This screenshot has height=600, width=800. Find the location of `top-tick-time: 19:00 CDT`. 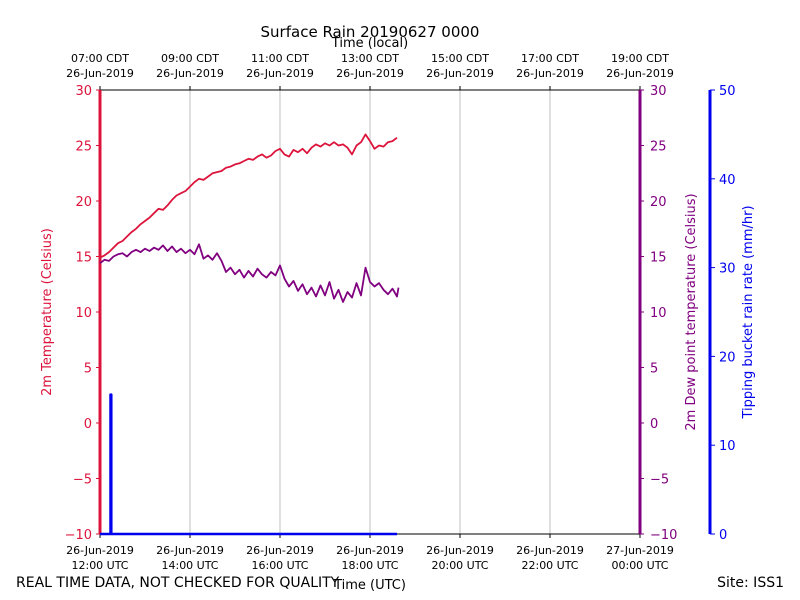

top-tick-time: 19:00 CDT is located at coordinates (640, 58).